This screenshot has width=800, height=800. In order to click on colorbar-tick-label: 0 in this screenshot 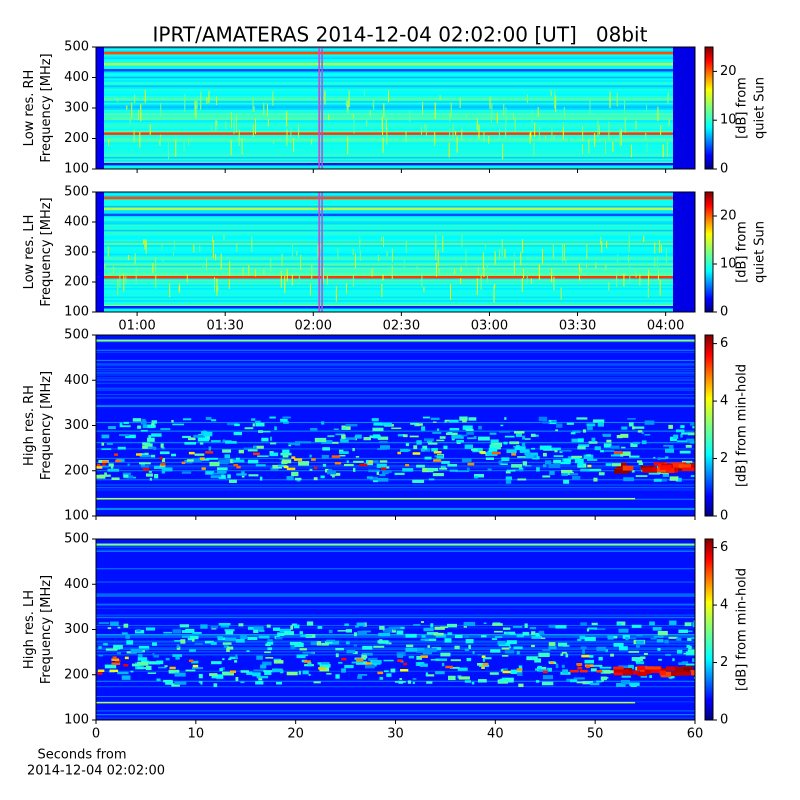, I will do `click(724, 312)`.